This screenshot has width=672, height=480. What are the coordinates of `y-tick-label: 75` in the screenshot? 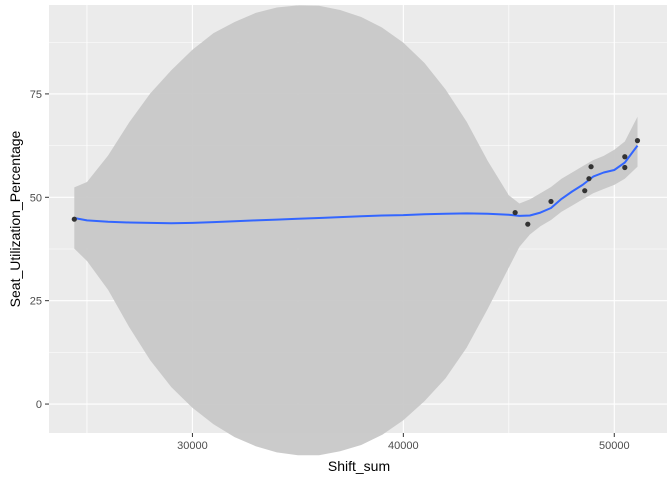 It's located at (36, 95).